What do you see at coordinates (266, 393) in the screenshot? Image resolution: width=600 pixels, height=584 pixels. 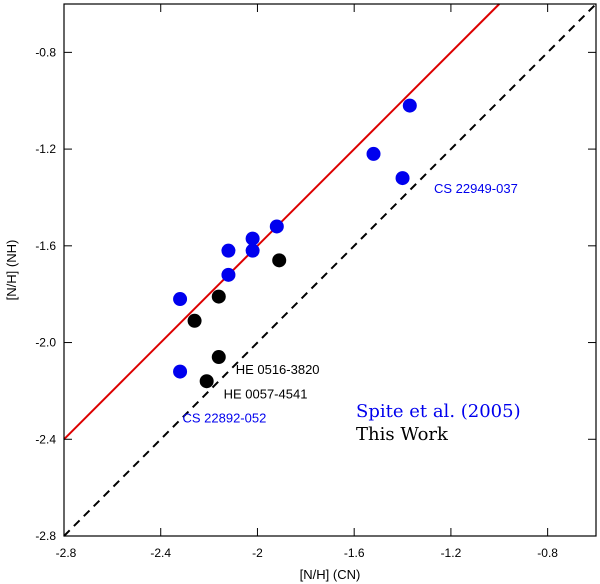 I see `annotation-label: HE 0057-4541` at bounding box center [266, 393].